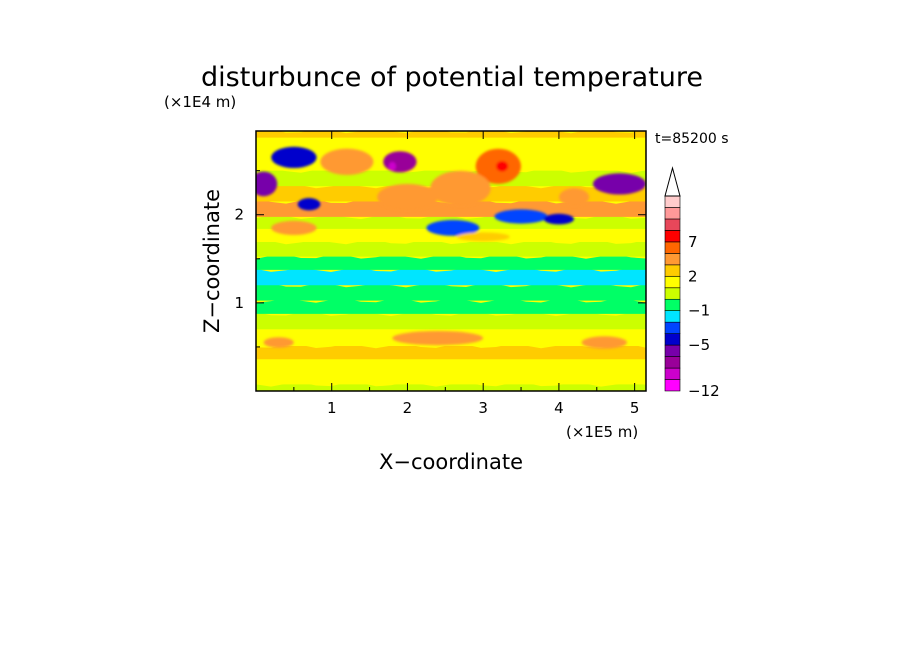 The image size is (904, 654). What do you see at coordinates (559, 408) in the screenshot?
I see `x-tick-label: 4` at bounding box center [559, 408].